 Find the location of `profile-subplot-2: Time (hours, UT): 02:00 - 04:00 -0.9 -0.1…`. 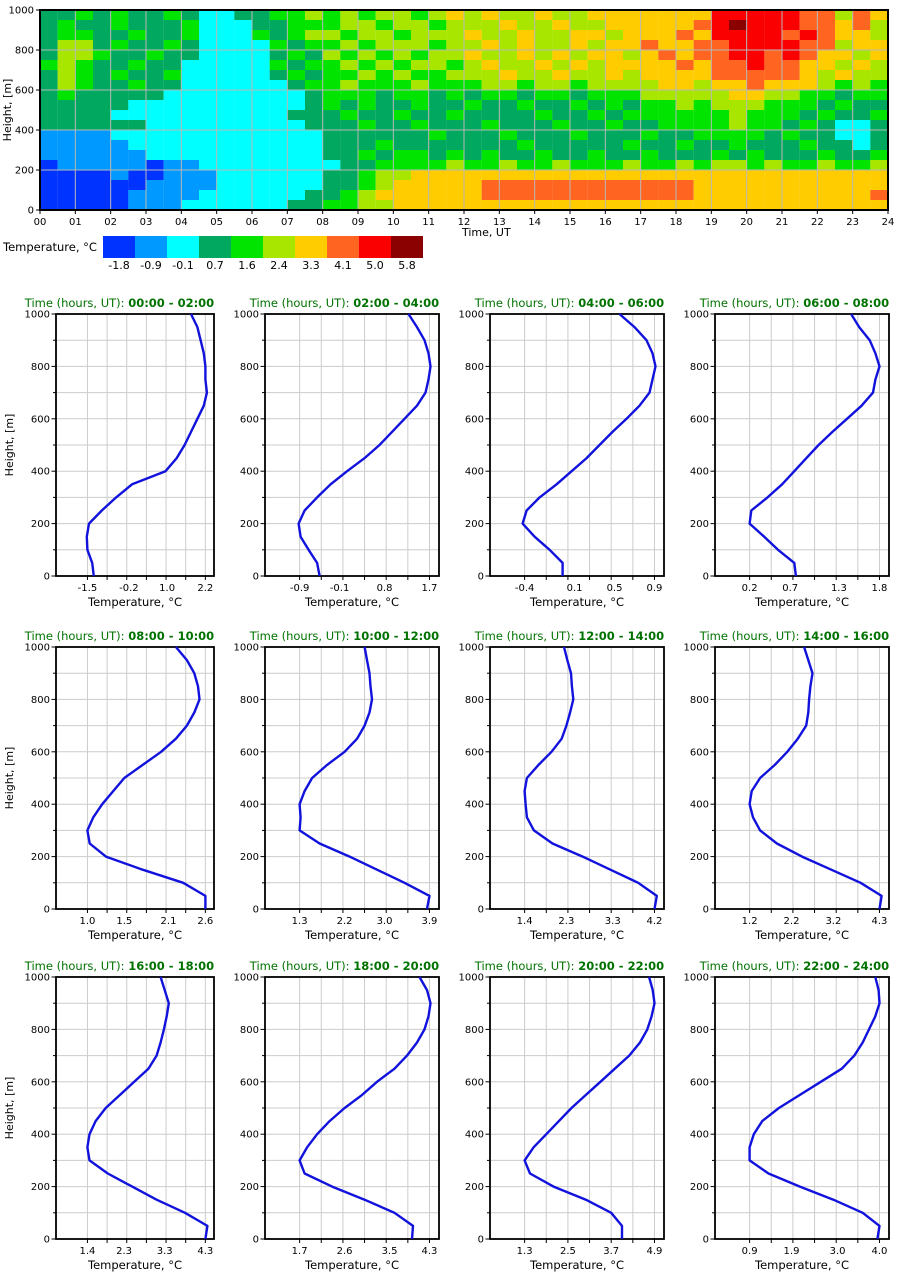

profile-subplot-2: Time (hours, UT): 02:00 - 04:00 -0.9 -0.1… is located at coordinates (337, 454).